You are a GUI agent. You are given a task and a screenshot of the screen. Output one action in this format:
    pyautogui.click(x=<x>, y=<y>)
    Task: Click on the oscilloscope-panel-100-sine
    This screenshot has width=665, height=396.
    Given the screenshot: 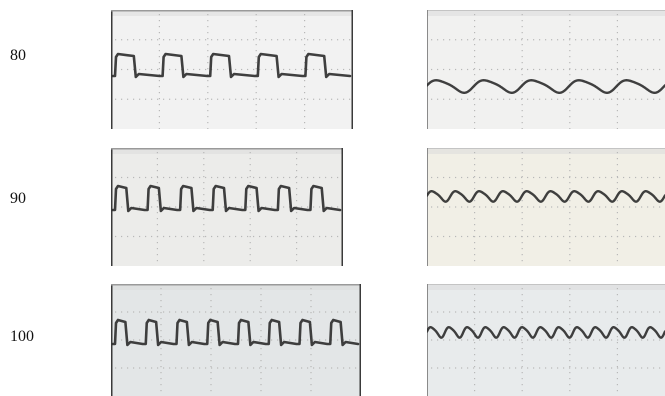 What is the action you would take?
    pyautogui.click(x=546, y=340)
    